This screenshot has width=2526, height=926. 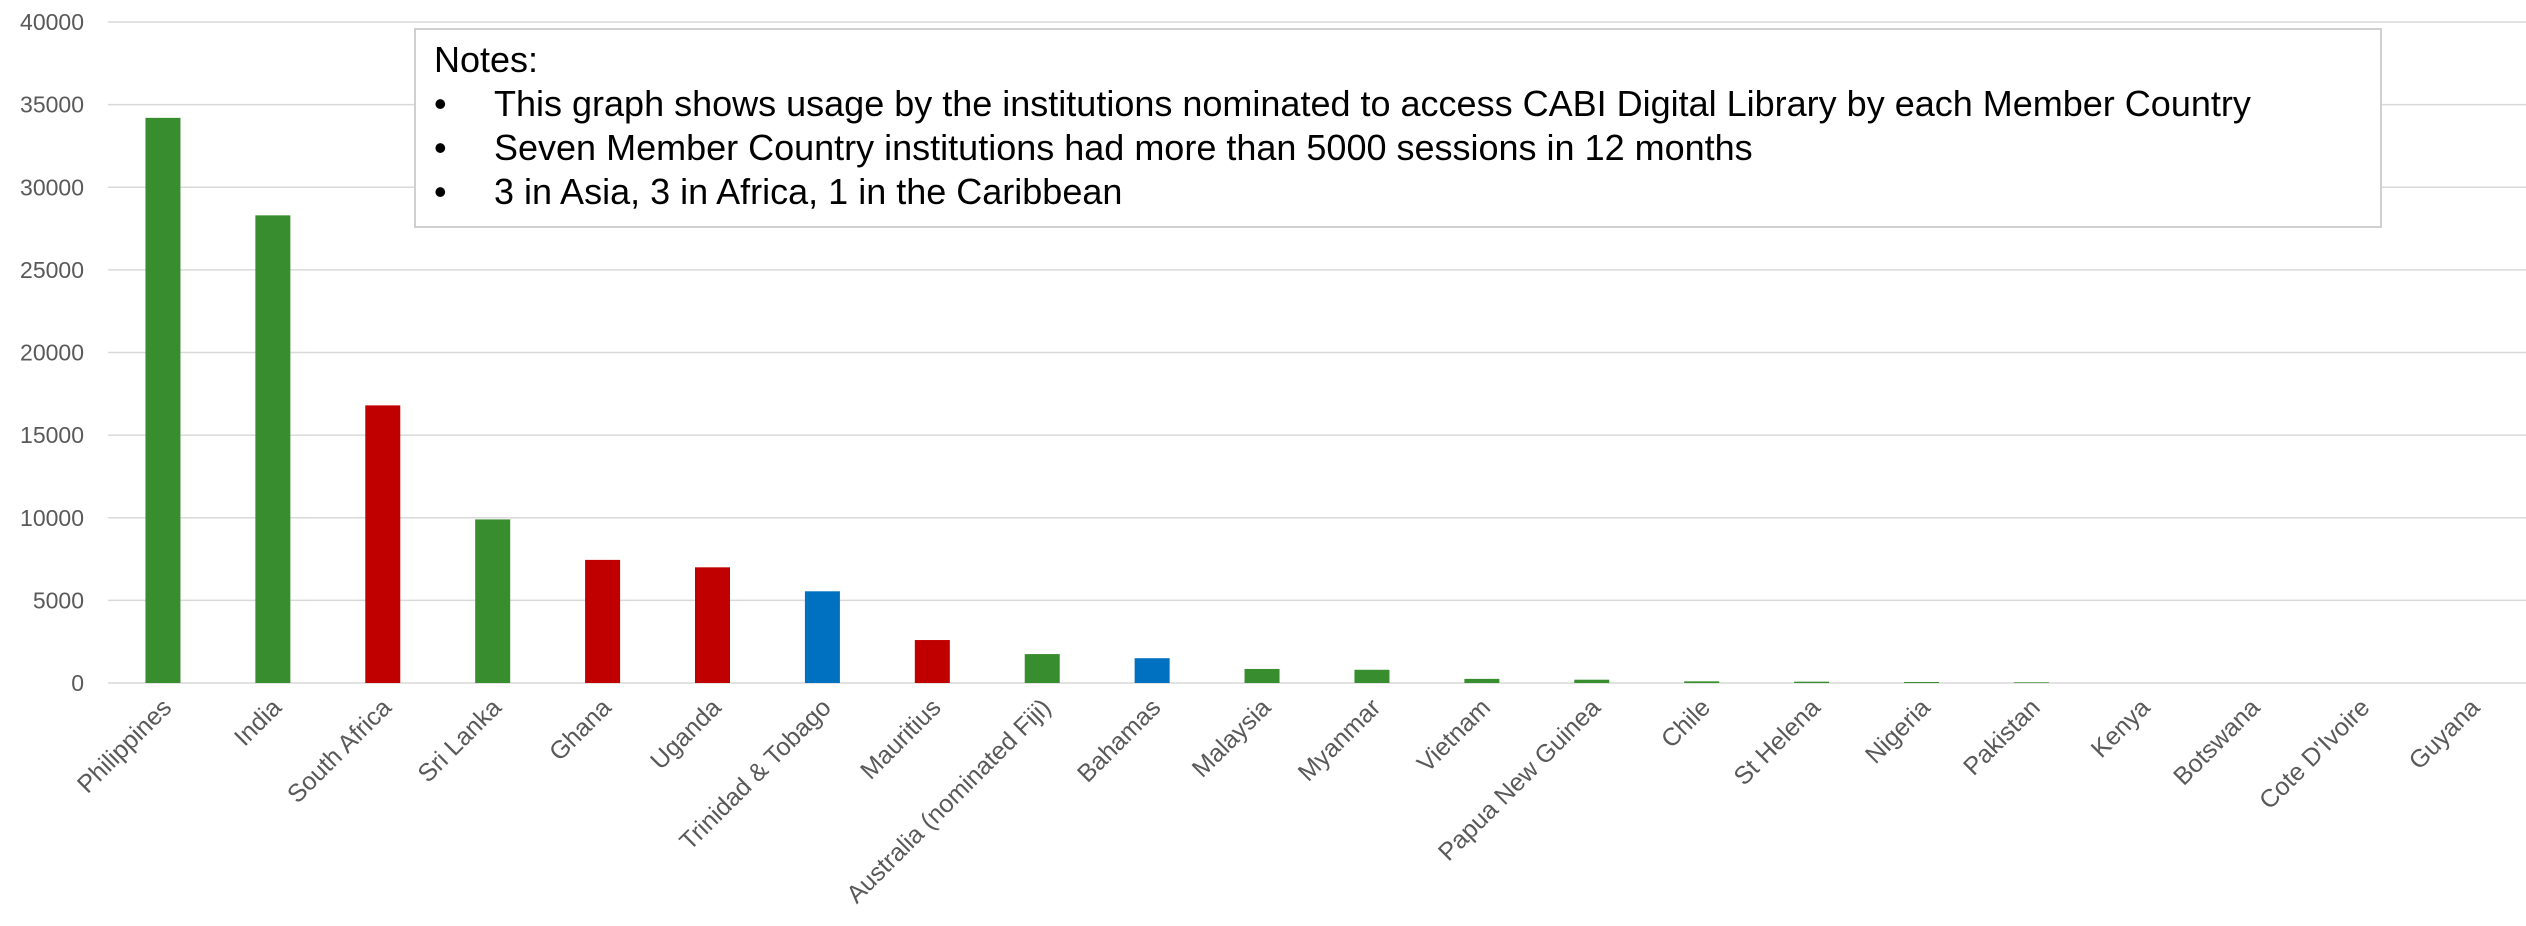 I want to click on x-tick-label: Vietnam, so click(x=1454, y=735).